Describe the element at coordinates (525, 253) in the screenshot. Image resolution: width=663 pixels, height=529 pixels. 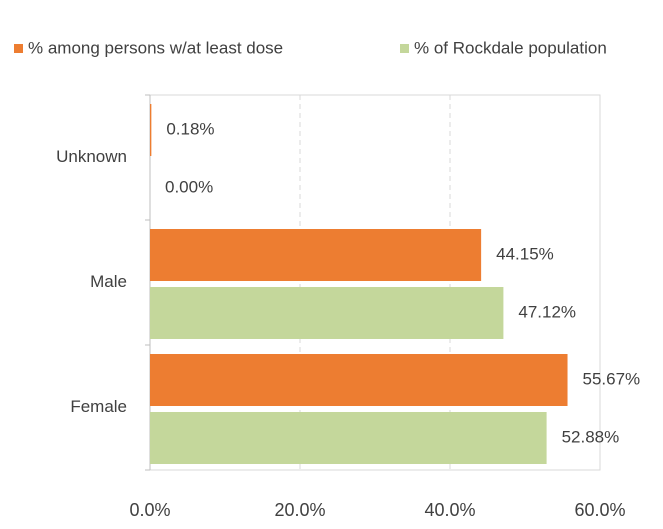
I see `data-label: 44.15%` at that location.